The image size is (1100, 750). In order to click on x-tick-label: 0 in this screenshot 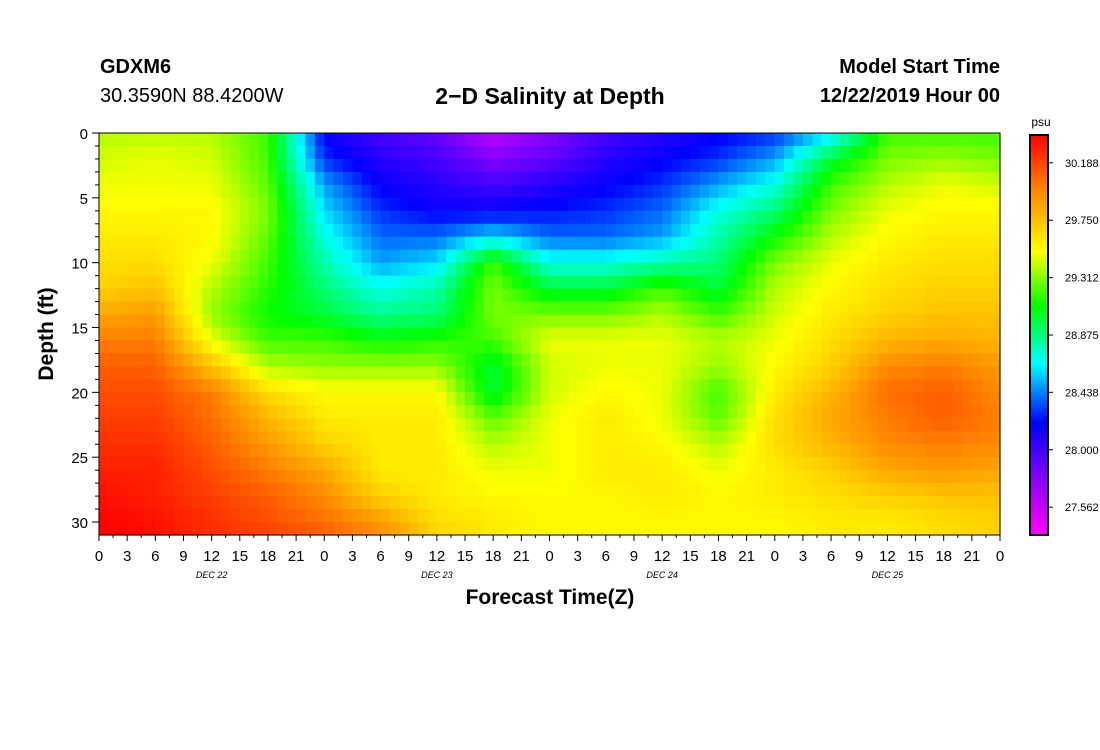, I will do `click(324, 556)`.